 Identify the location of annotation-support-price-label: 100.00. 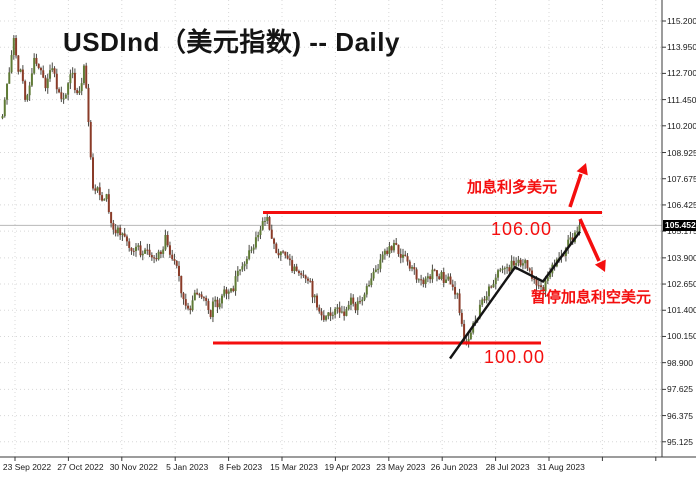
(515, 357).